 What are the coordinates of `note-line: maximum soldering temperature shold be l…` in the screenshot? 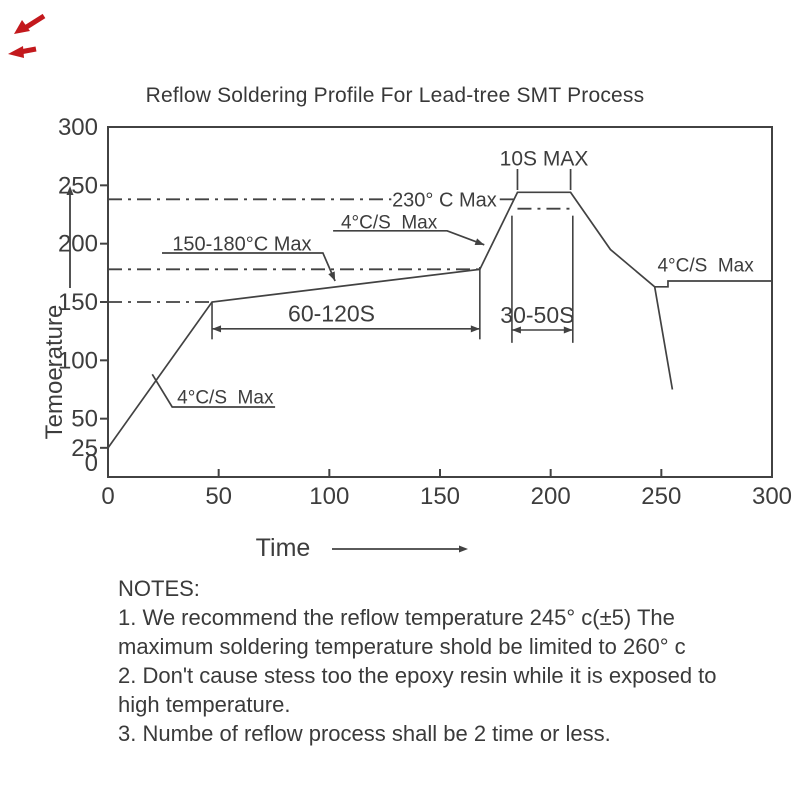 It's located at (402, 646).